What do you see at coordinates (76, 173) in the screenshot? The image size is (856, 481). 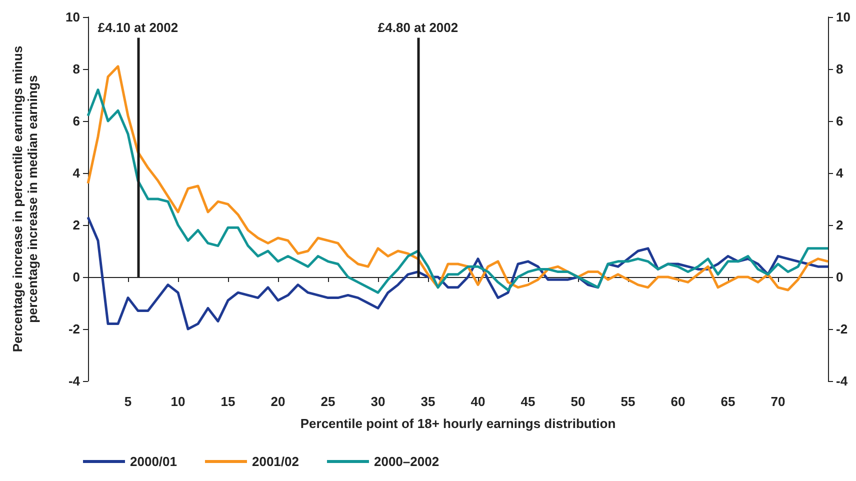 I see `y-tick-label: 4` at bounding box center [76, 173].